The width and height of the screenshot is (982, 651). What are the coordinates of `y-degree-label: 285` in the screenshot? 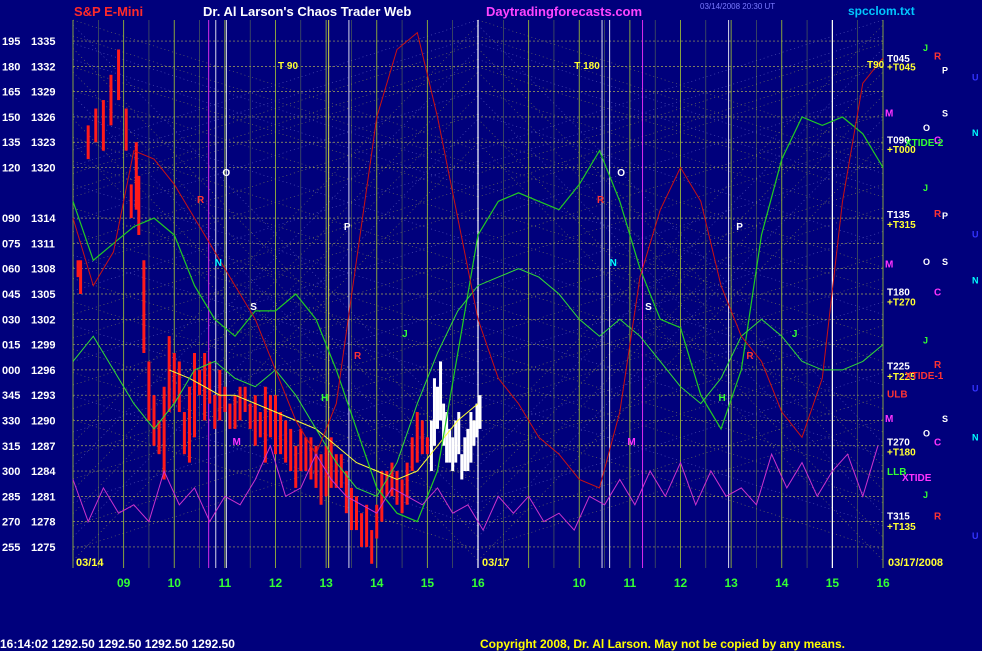 It's located at (11, 497).